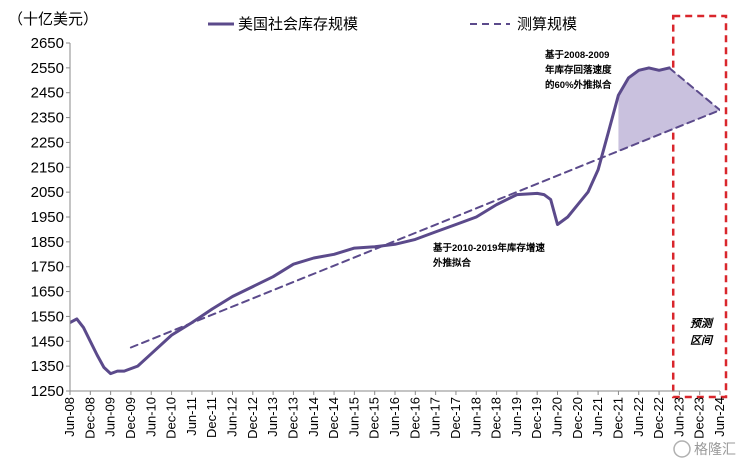  What do you see at coordinates (47, 242) in the screenshot?
I see `y-tick-label: 1850` at bounding box center [47, 242].